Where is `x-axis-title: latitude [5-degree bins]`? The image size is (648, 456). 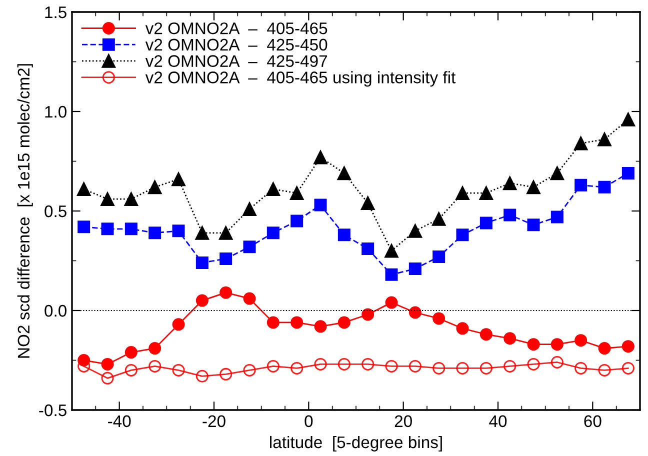
x-axis-title: latitude [5-degree bins] is located at coordinates (356, 444).